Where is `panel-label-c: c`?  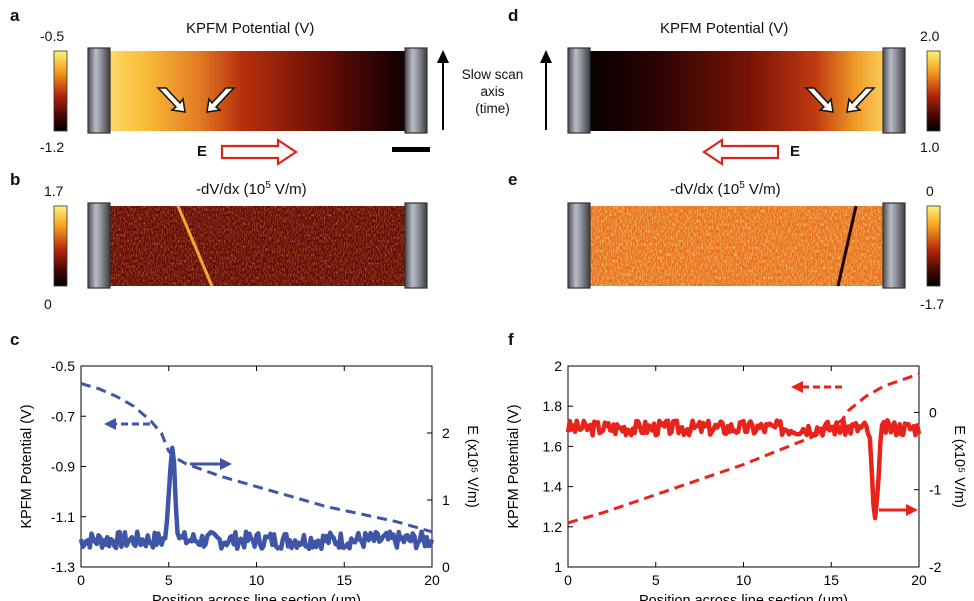 panel-label-c: c is located at coordinates (15, 339).